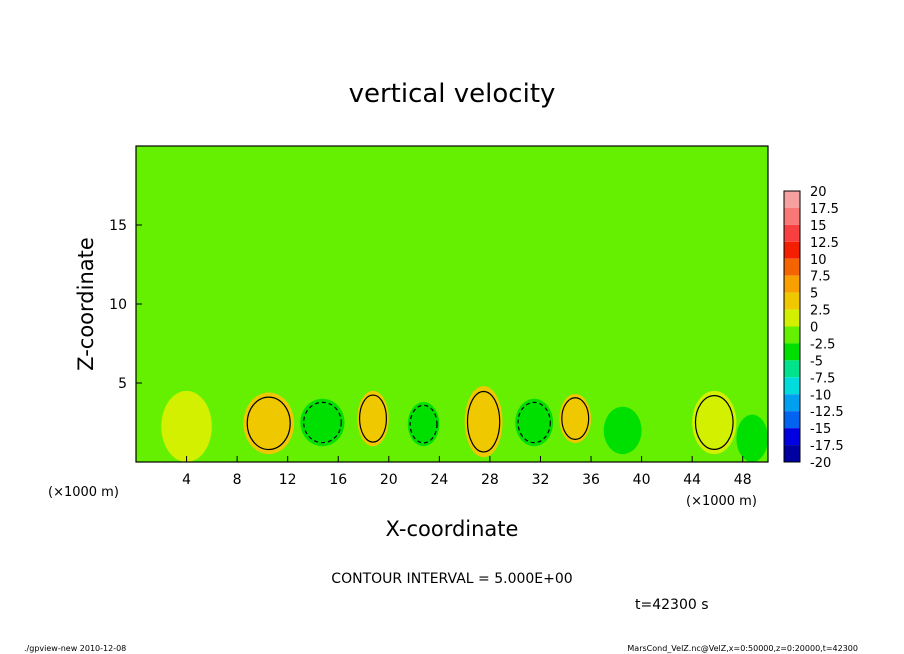  I want to click on colorbar-label-7: 2.5, so click(820, 311).